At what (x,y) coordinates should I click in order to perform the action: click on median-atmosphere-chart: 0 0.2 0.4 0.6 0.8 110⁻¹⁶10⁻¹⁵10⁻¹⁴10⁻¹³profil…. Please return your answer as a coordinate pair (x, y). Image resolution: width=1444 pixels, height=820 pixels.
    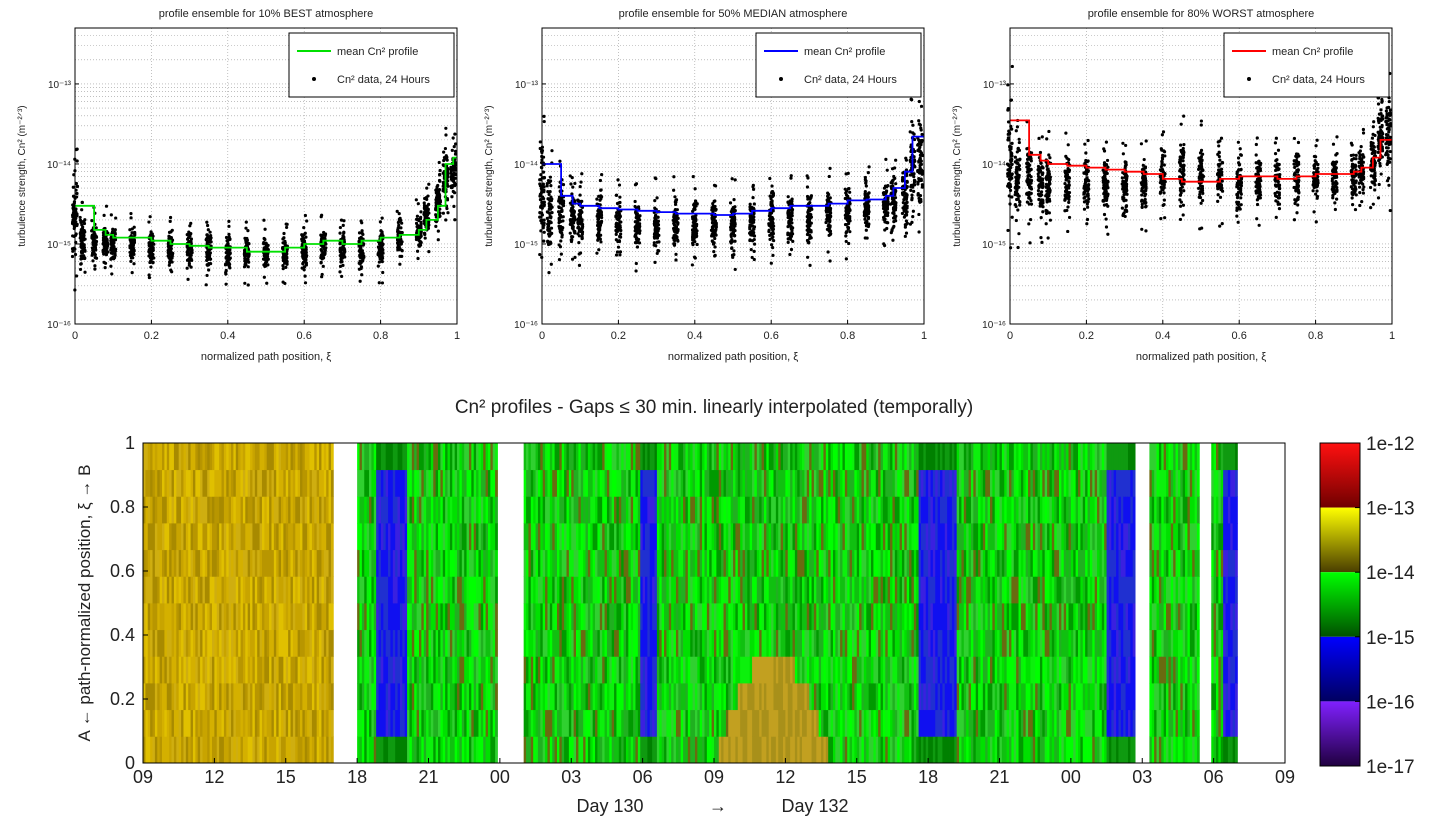
    Looking at the image, I should click on (705, 185).